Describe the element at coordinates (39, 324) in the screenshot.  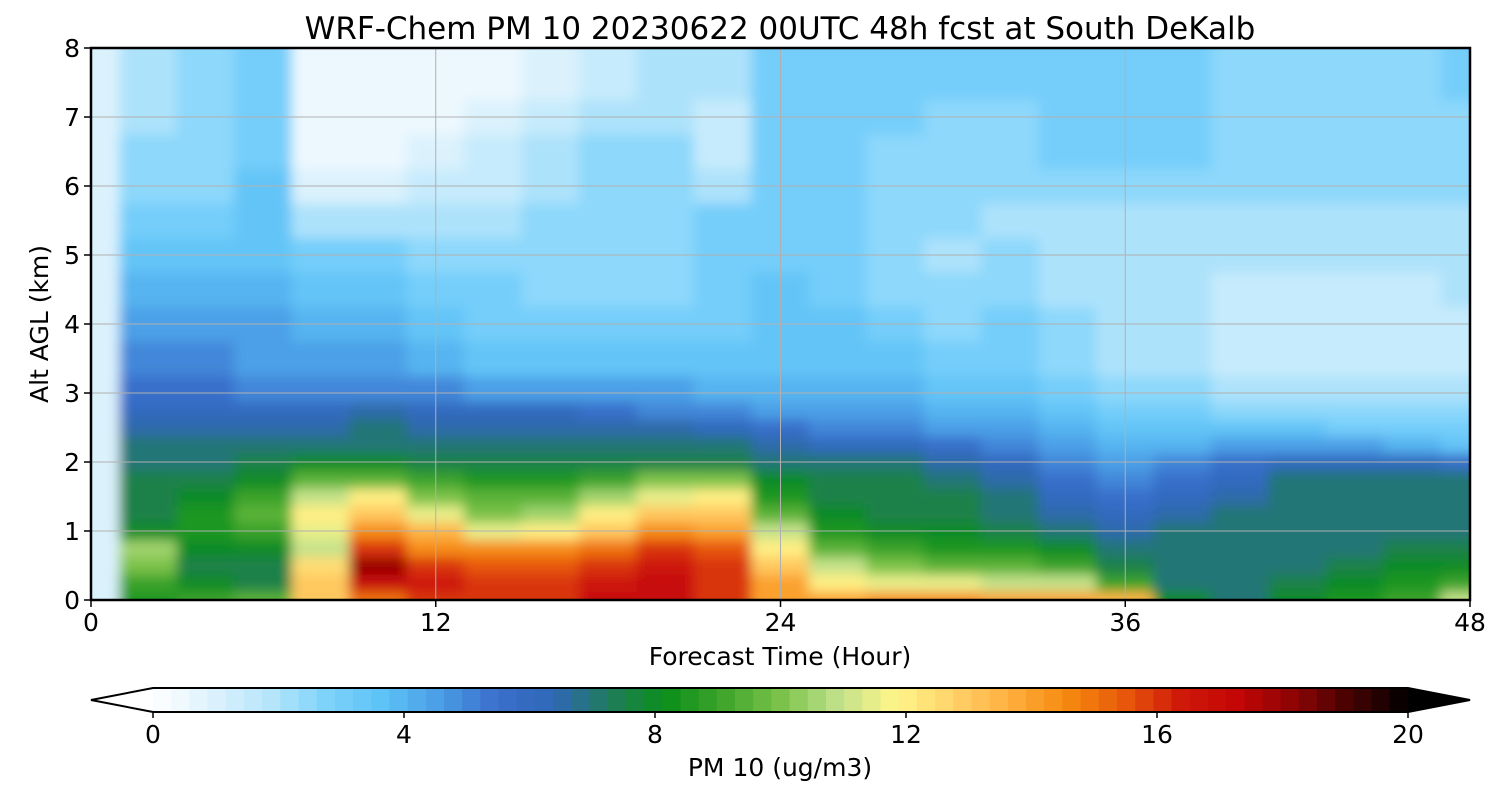
I see `y-axis-label: Alt AGL (km)` at that location.